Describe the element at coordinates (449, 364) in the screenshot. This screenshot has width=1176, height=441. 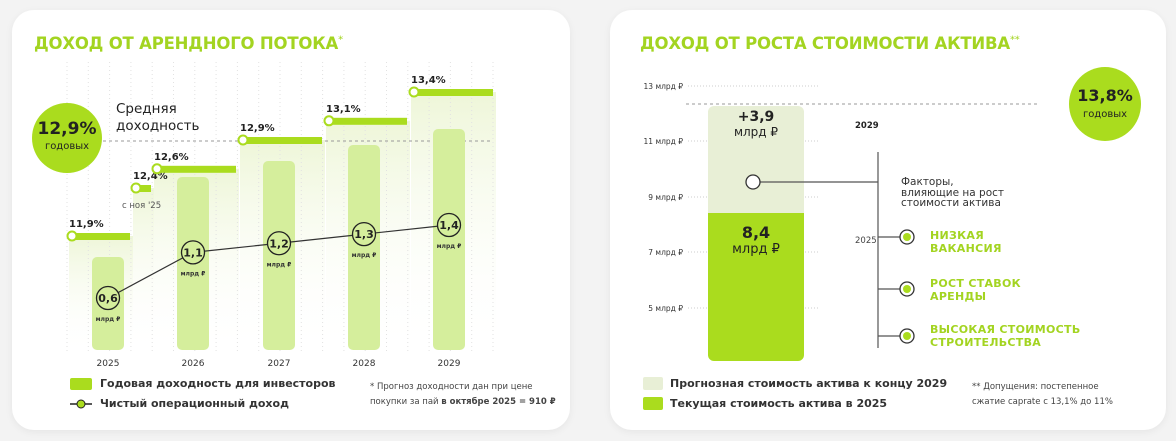
I see `year-label: 2029` at that location.